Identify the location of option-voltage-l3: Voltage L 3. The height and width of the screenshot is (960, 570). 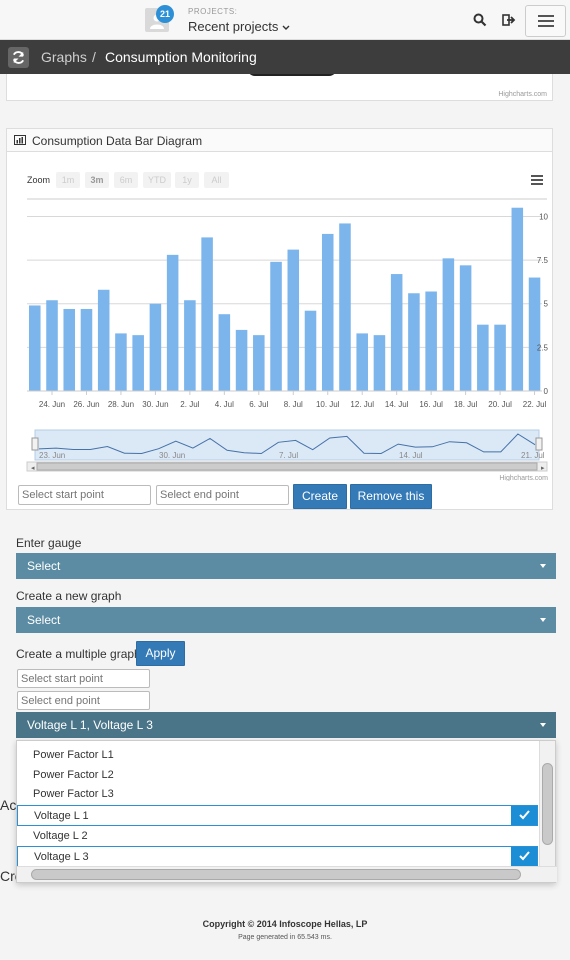
(277, 856).